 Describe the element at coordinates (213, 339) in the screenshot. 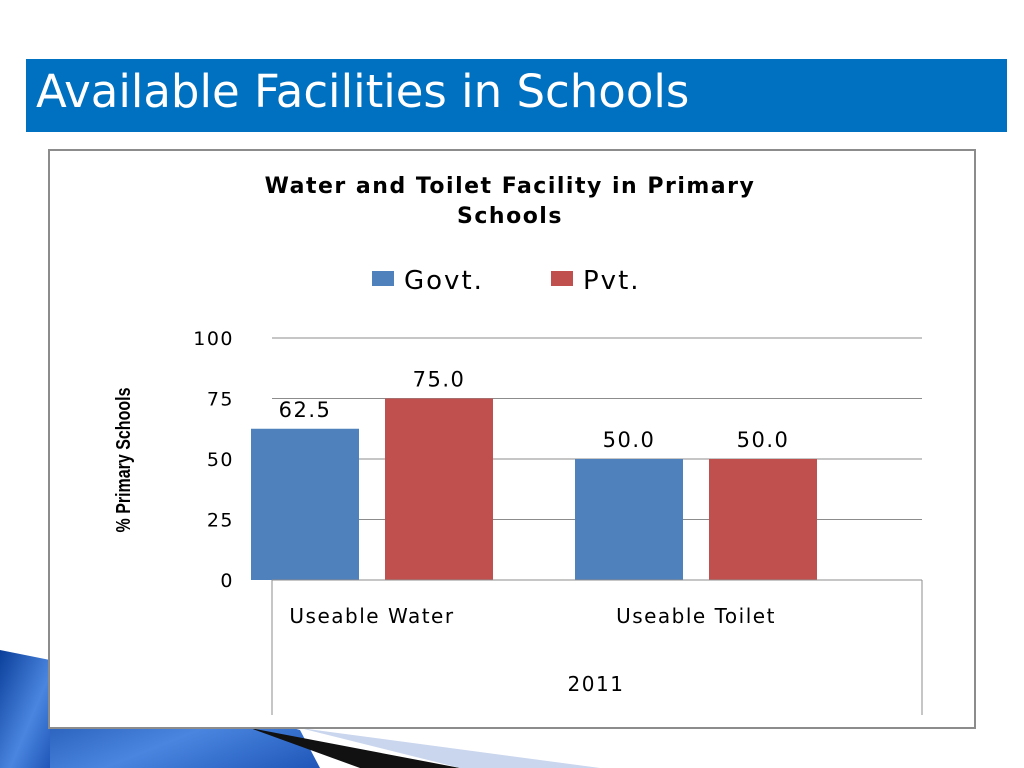

I see `y-tick-label: 100` at that location.